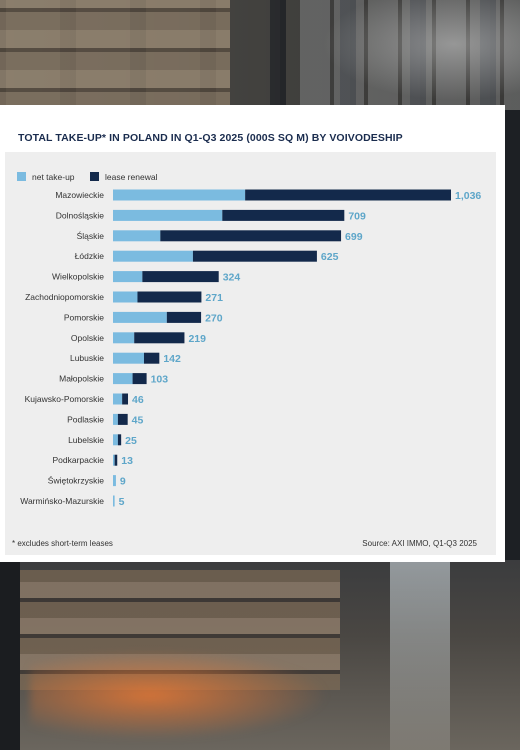 This screenshot has height=750, width=520. I want to click on bar-net-take-up-lubuskie, so click(128, 358).